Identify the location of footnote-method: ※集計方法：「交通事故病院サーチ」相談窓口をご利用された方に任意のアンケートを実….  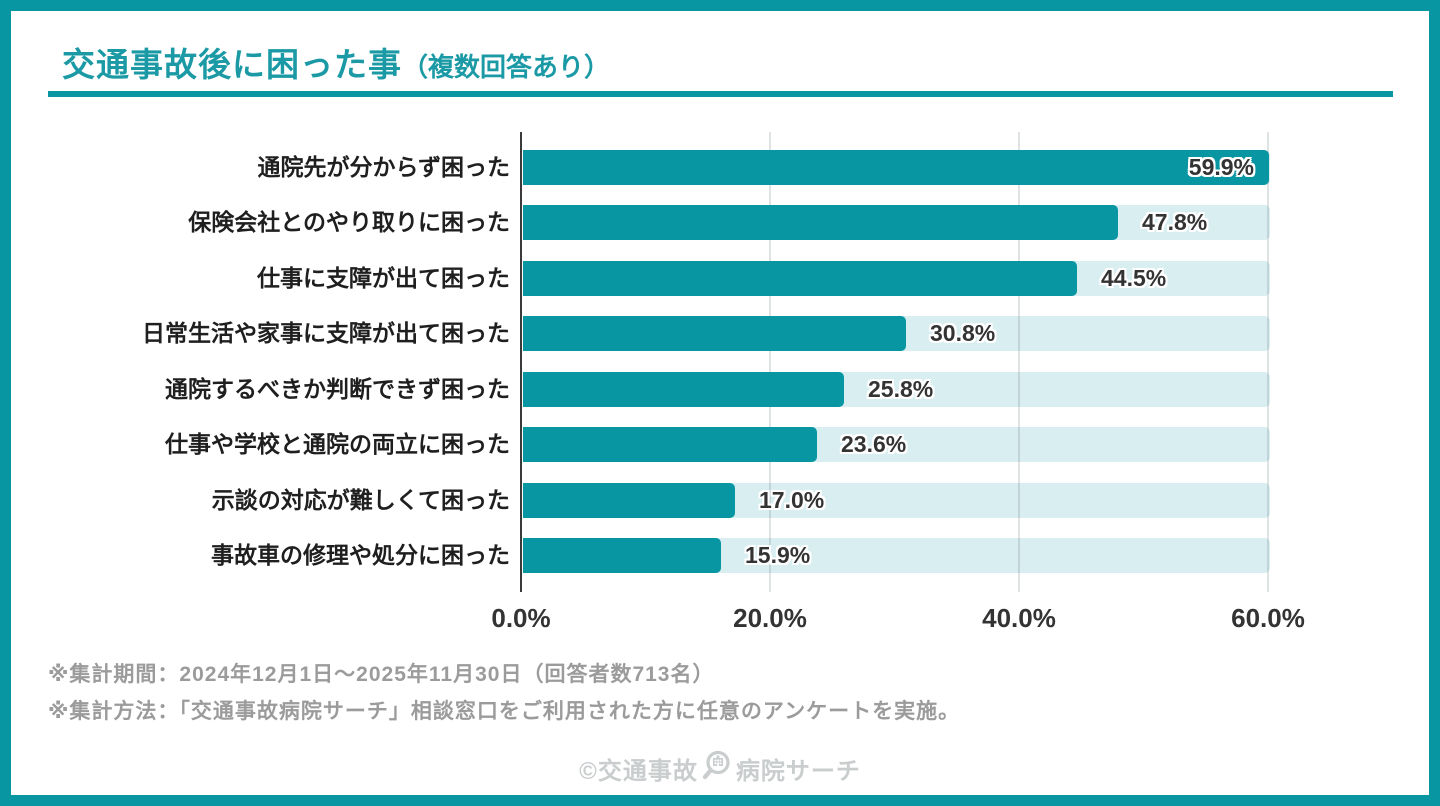
(504, 711).